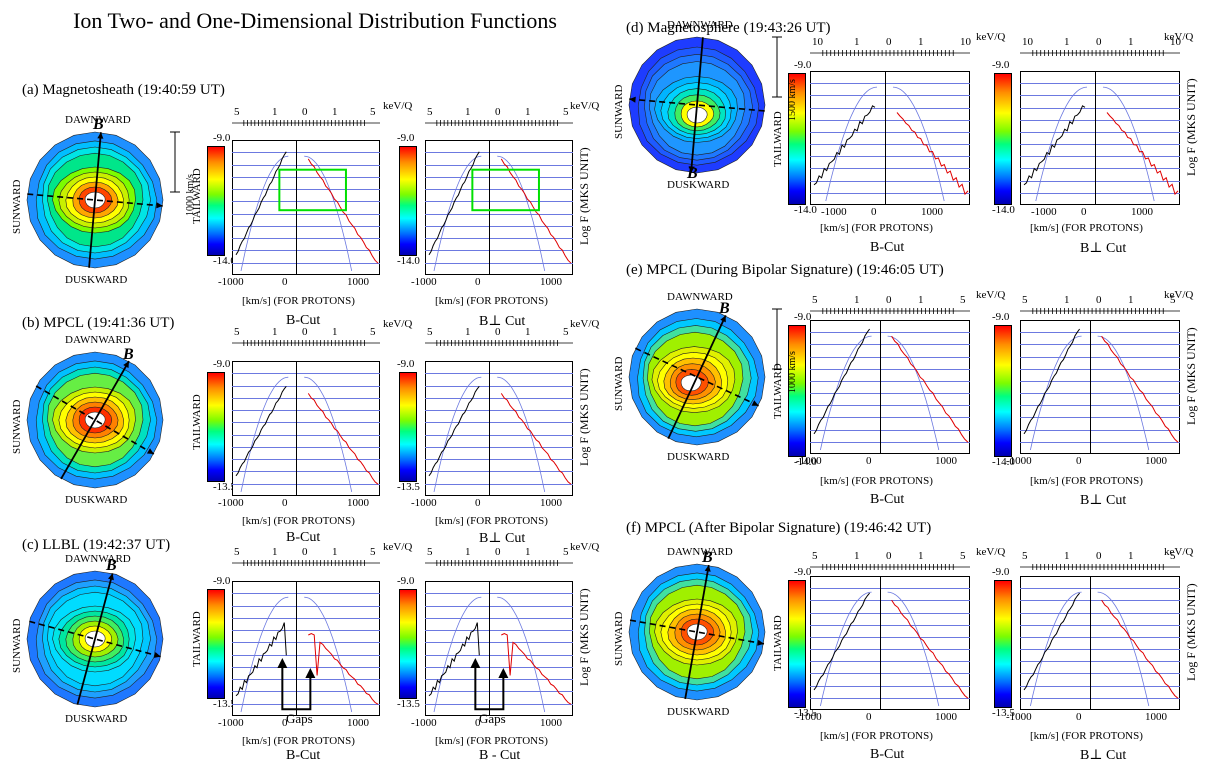  I want to click on velocity-scale-bar, so click(175, 162).